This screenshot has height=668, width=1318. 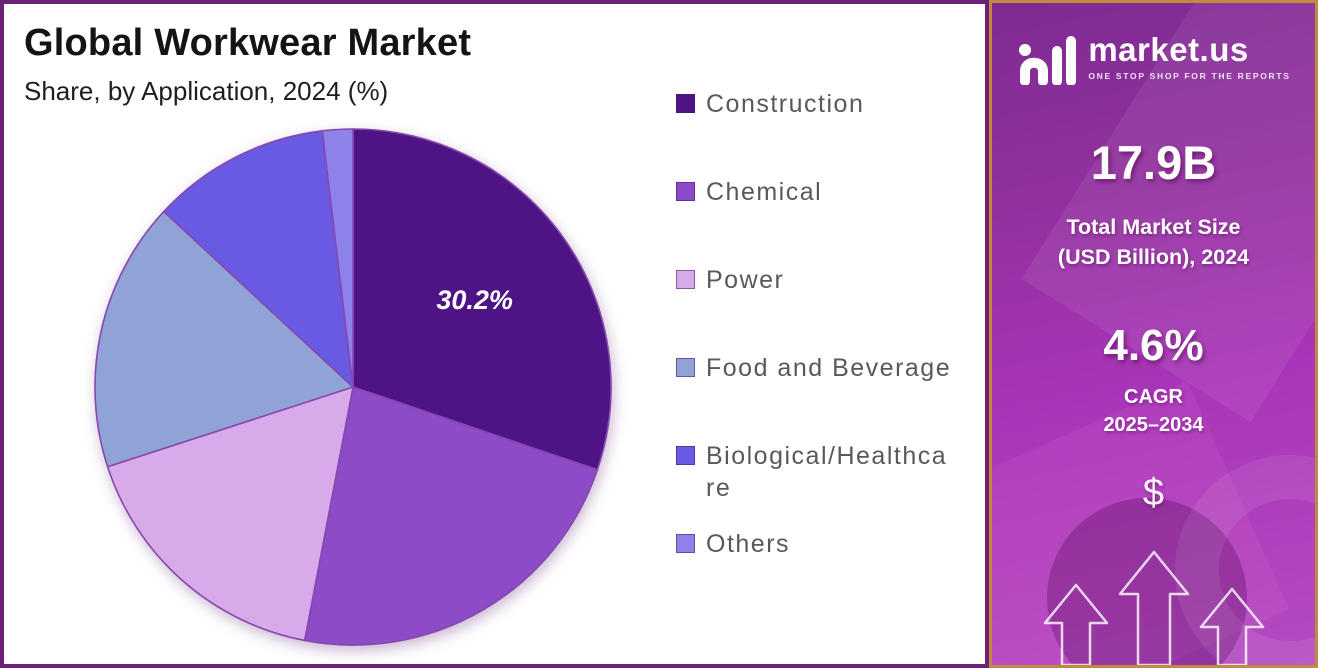 What do you see at coordinates (1153, 397) in the screenshot?
I see `cagr-label-line1: CAGR` at bounding box center [1153, 397].